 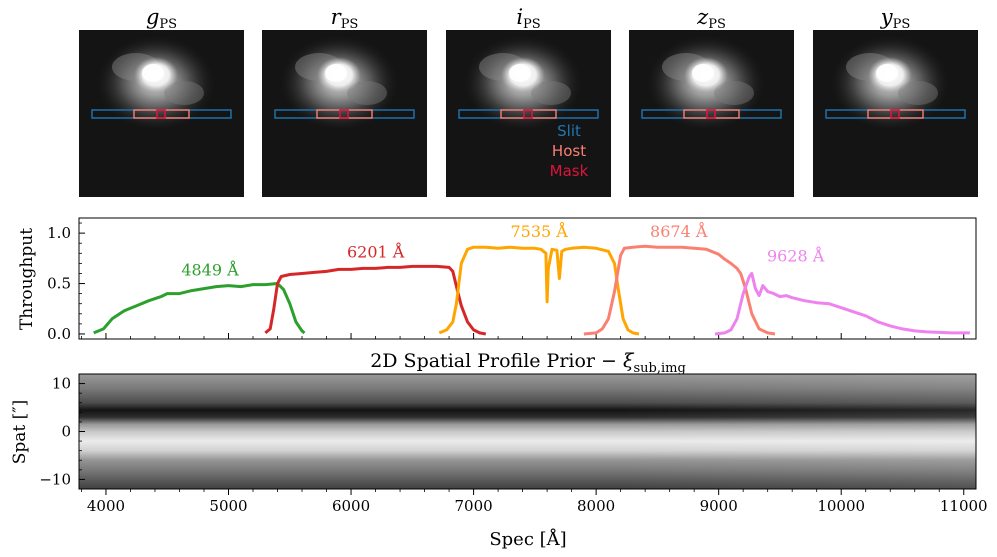 I want to click on heatmap-xtick-label: 5000, so click(x=228, y=506).